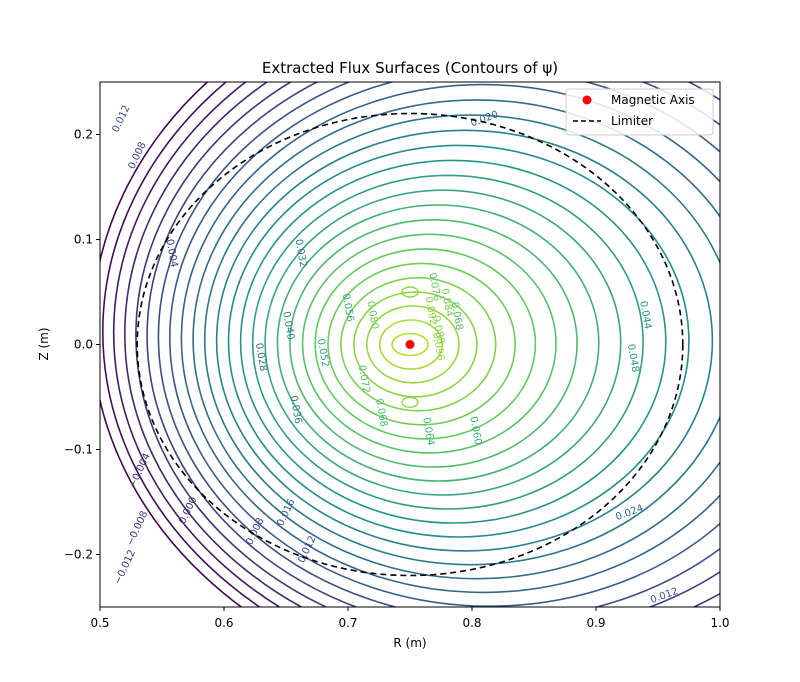 This screenshot has width=800, height=682. What do you see at coordinates (410, 68) in the screenshot?
I see `chart-title: Extracted Flux Surfaces (Contours of ψ)` at bounding box center [410, 68].